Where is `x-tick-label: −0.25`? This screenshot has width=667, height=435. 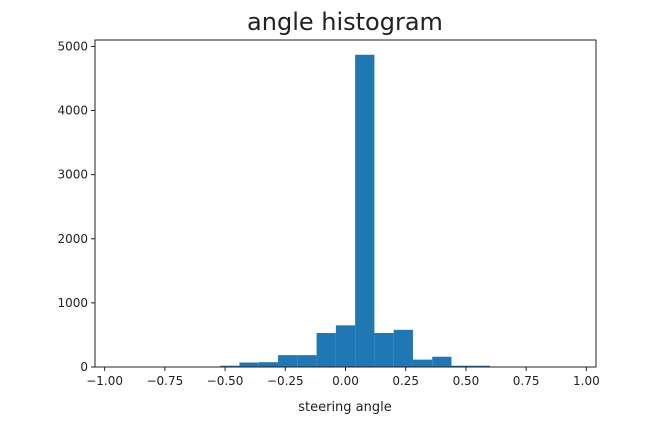
x-tick-label: −0.25 is located at coordinates (285, 381).